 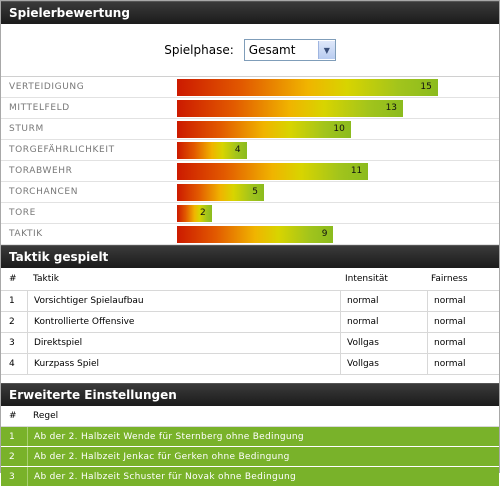 I want to click on rating-label: TAKTIK, so click(x=26, y=234).